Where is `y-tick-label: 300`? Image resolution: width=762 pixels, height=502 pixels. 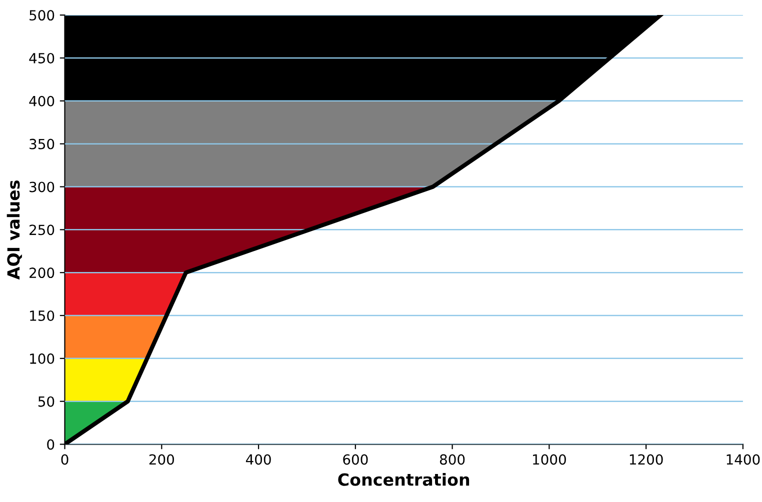 y-tick-label: 300 is located at coordinates (42, 187).